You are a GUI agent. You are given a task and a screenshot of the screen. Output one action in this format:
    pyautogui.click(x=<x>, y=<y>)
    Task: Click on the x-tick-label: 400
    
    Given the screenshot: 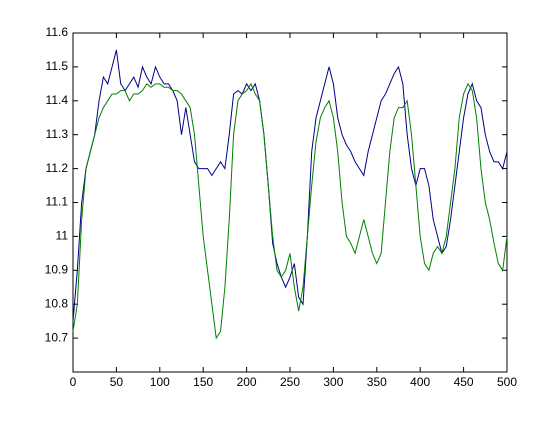 What is the action you would take?
    pyautogui.click(x=420, y=382)
    